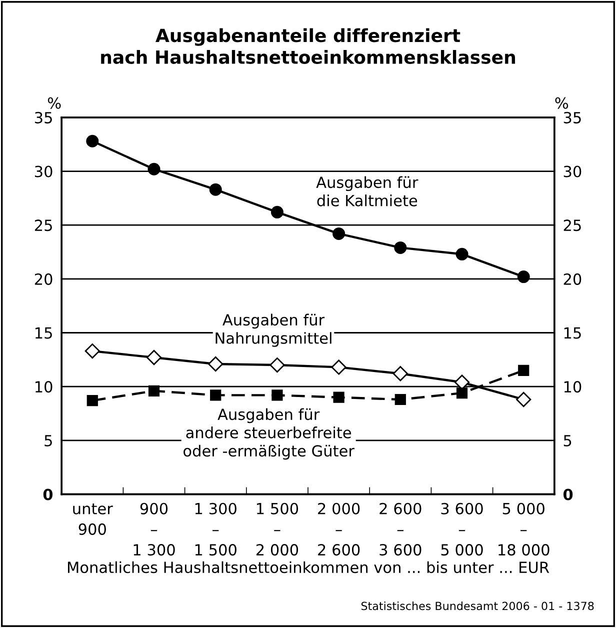 This screenshot has width=616, height=628. What do you see at coordinates (54, 103) in the screenshot?
I see `y-axis-title: %` at bounding box center [54, 103].